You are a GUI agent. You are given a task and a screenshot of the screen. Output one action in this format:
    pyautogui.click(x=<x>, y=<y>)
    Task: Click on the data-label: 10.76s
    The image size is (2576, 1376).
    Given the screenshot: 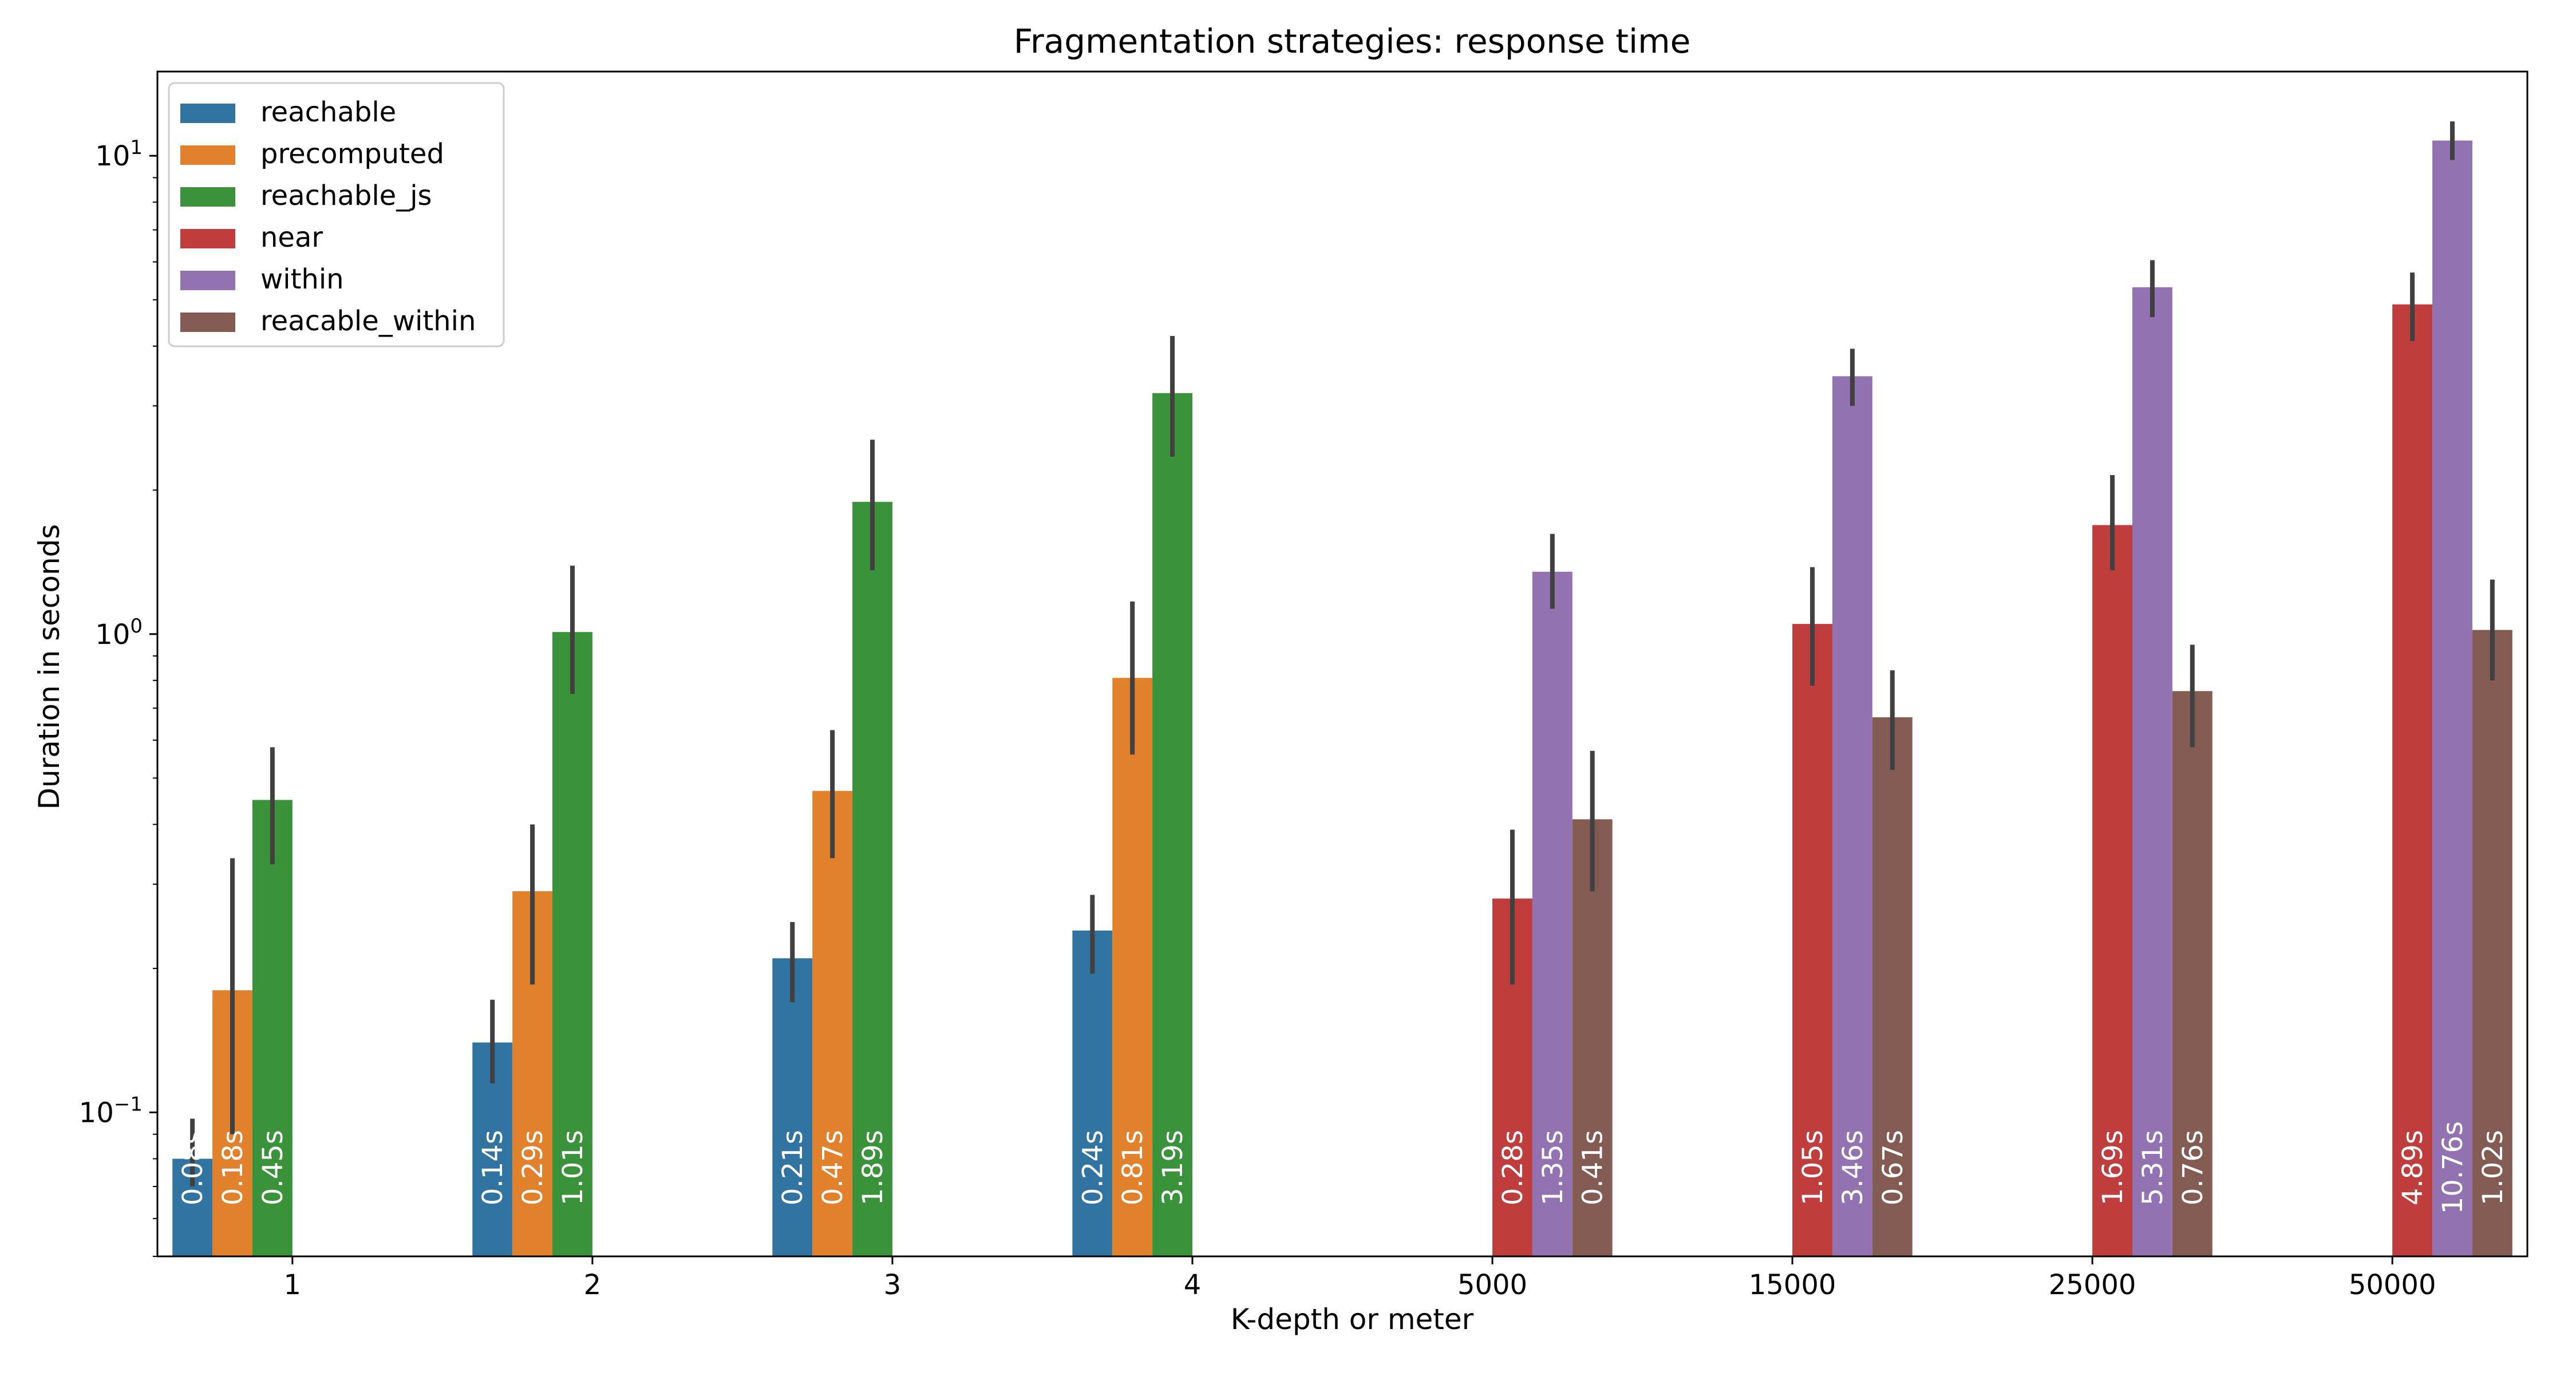 What is the action you would take?
    pyautogui.click(x=2453, y=1167)
    